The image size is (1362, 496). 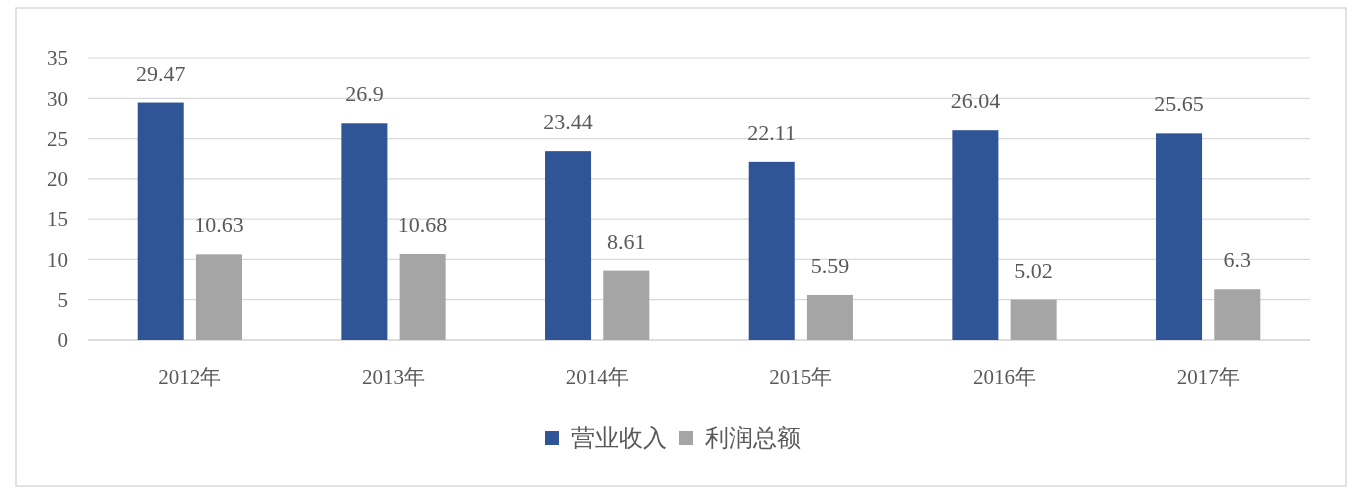 I want to click on x-tick-label: 2017年, so click(x=1208, y=377).